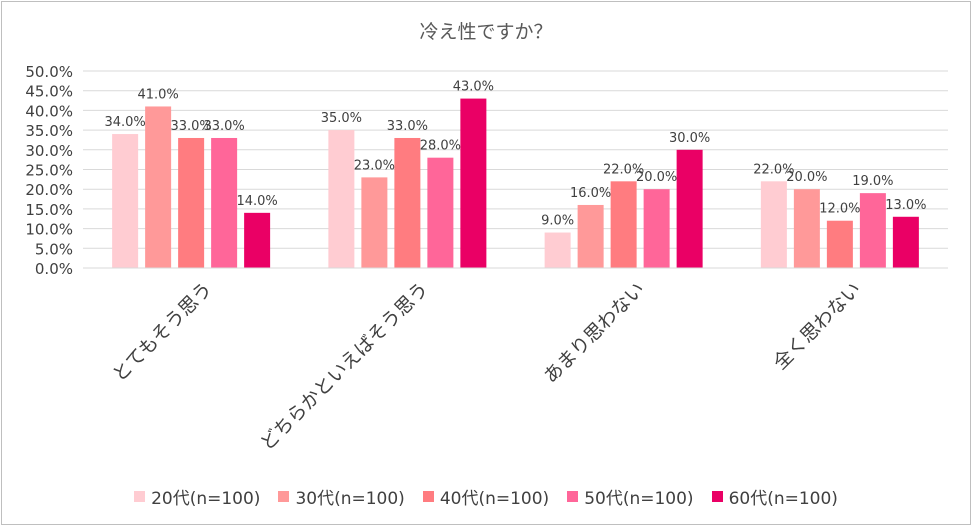 This screenshot has height=526, width=972. I want to click on y-tick-label: 35.0%, so click(49, 131).